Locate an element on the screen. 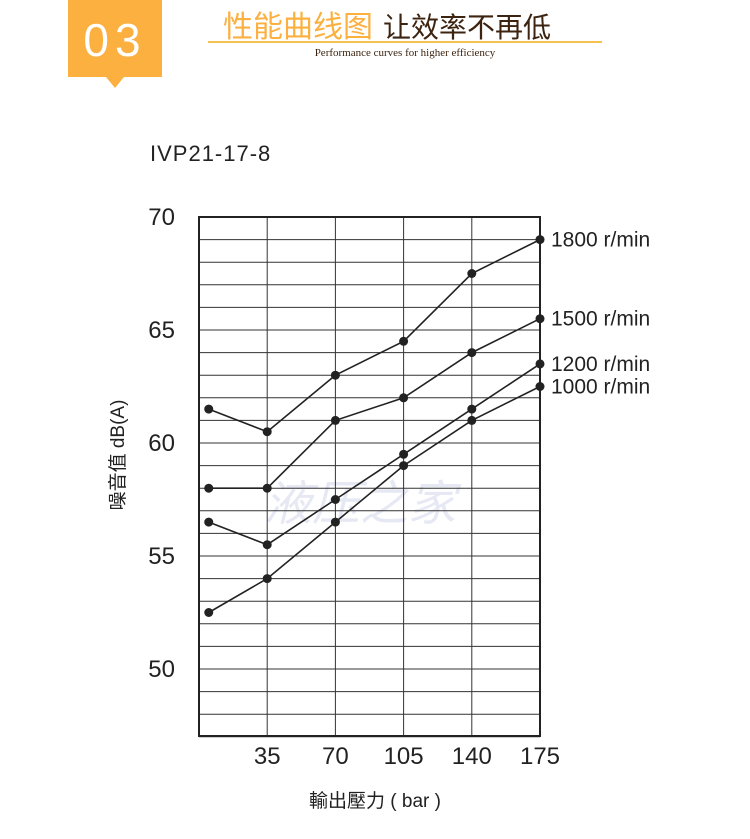 The height and width of the screenshot is (839, 750). y-tick-label: 50 is located at coordinates (161, 669).